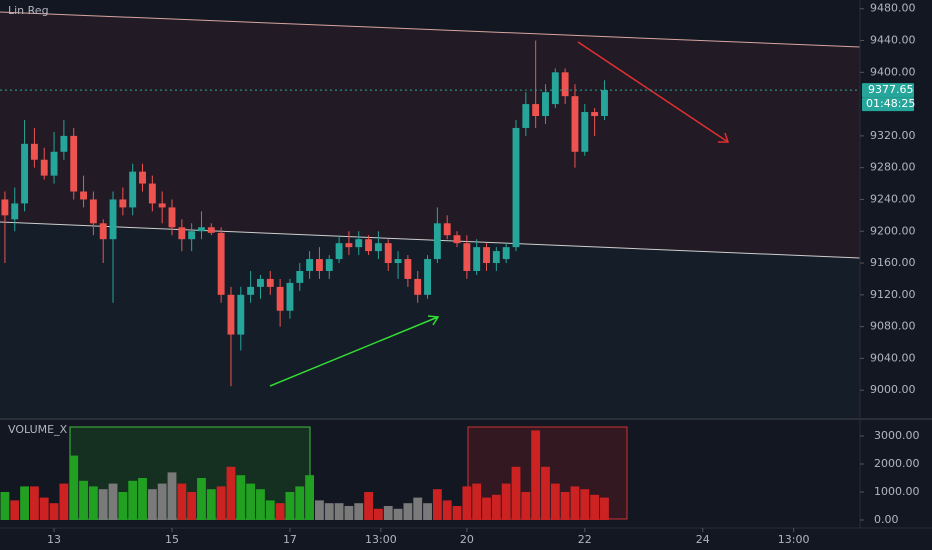  Describe the element at coordinates (893, 357) in the screenshot. I see `y-tick-label: 9040.00` at that location.